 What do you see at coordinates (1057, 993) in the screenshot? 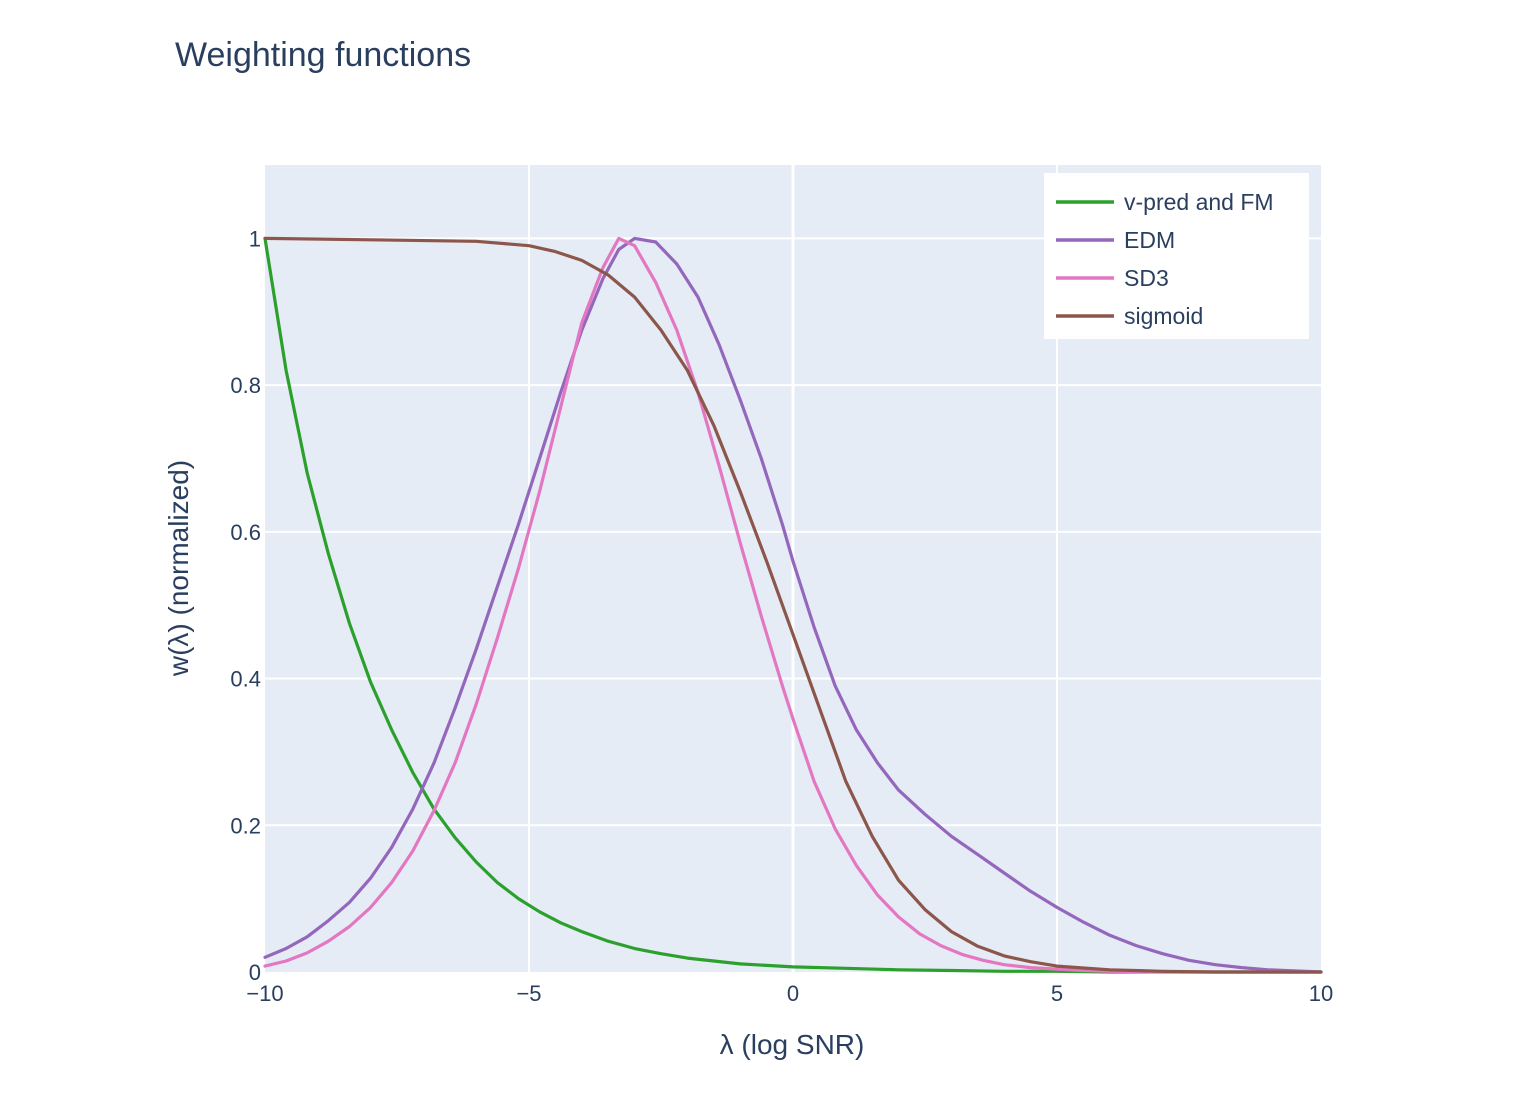
I see `x-tick-label: 5` at bounding box center [1057, 993].